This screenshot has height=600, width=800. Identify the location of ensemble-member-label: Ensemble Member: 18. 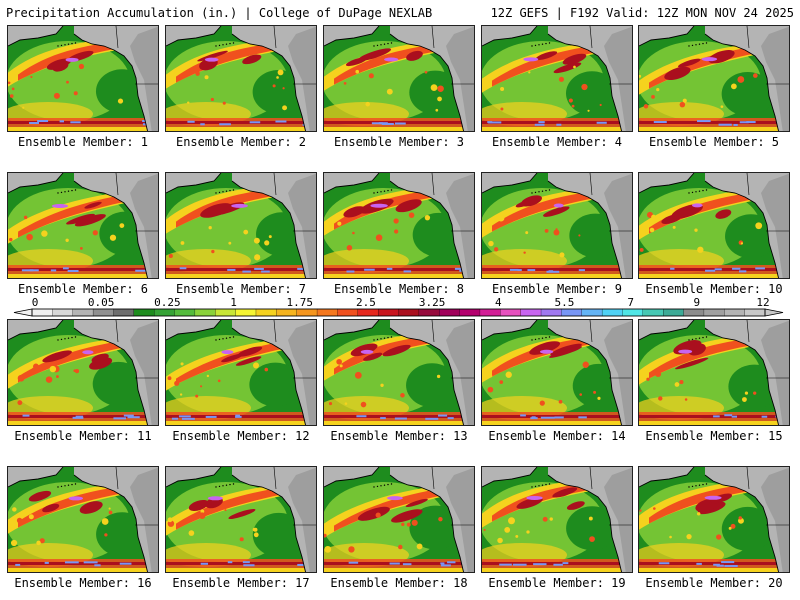
(399, 583).